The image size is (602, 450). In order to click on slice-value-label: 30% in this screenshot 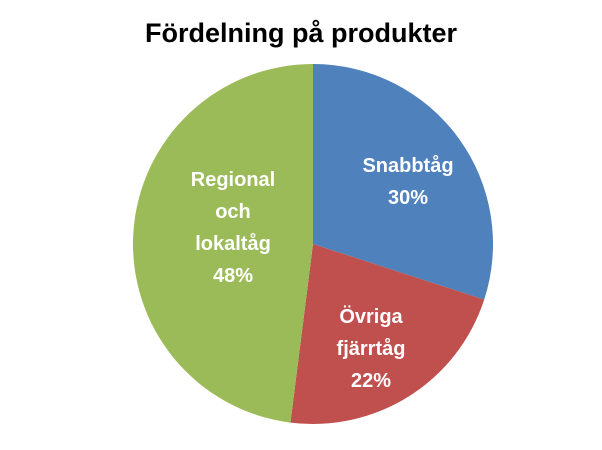, I will do `click(408, 198)`.